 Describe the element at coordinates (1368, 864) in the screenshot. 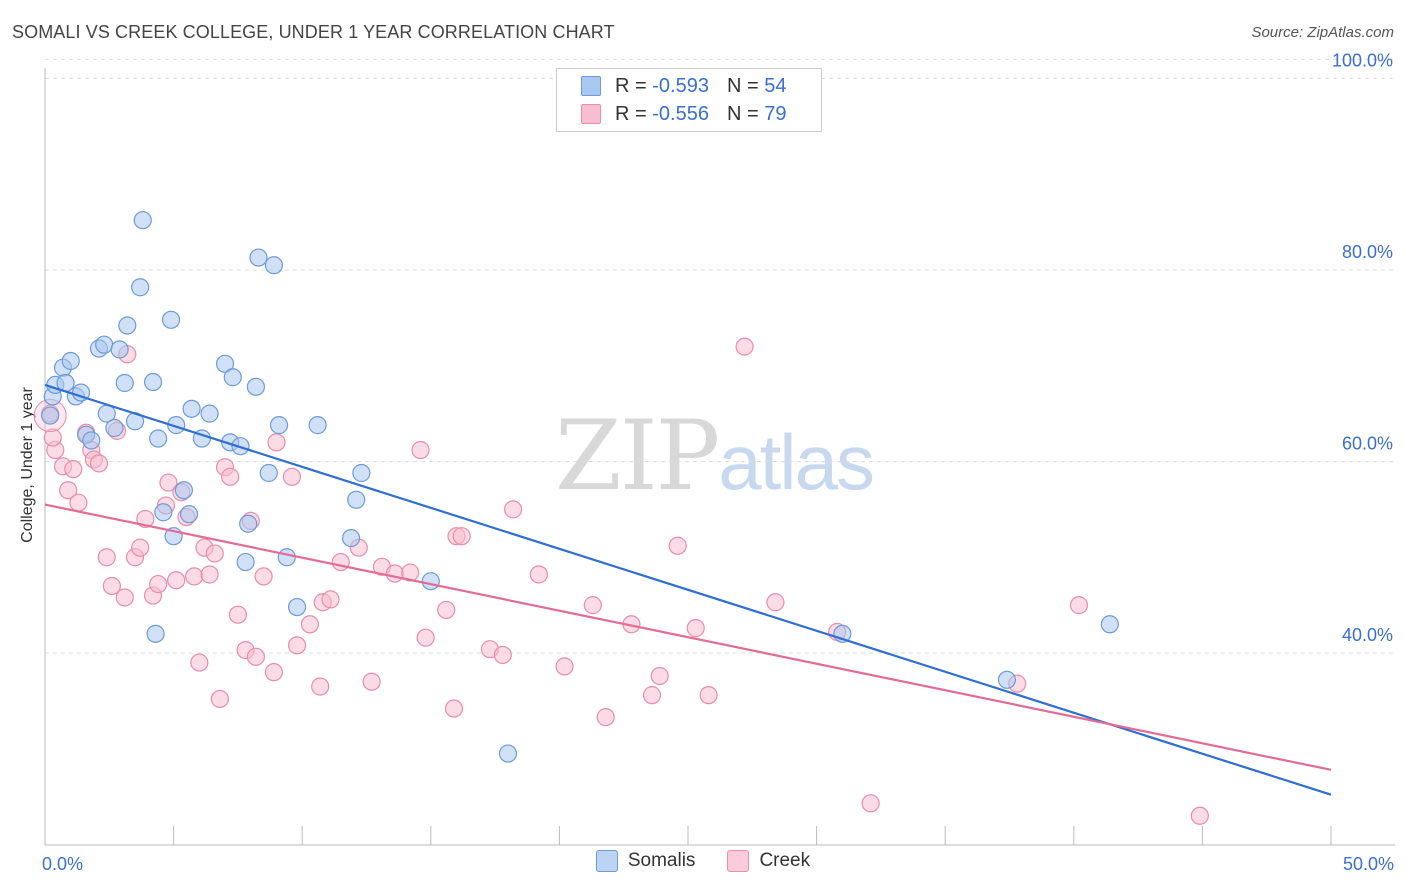

I see `x-tick-label: 50.0%` at that location.